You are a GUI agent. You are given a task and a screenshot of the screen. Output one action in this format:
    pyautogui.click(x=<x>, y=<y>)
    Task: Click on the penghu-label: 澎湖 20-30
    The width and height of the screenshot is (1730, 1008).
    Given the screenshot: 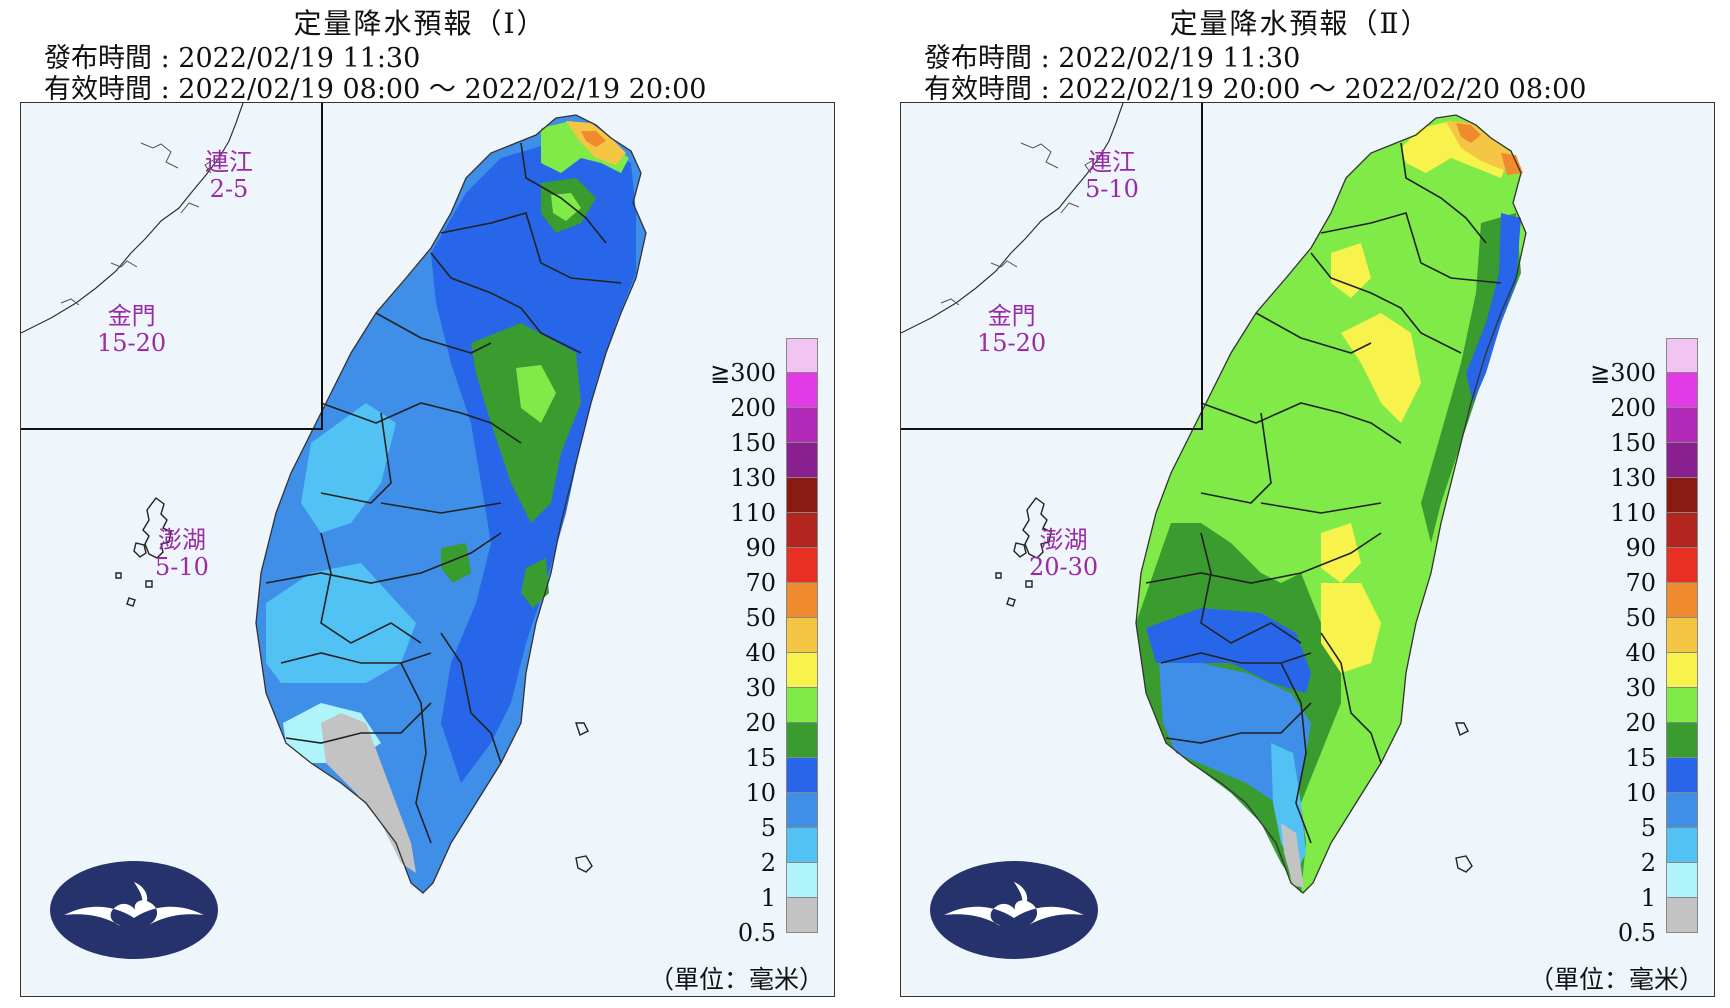 What is the action you would take?
    pyautogui.click(x=1064, y=553)
    